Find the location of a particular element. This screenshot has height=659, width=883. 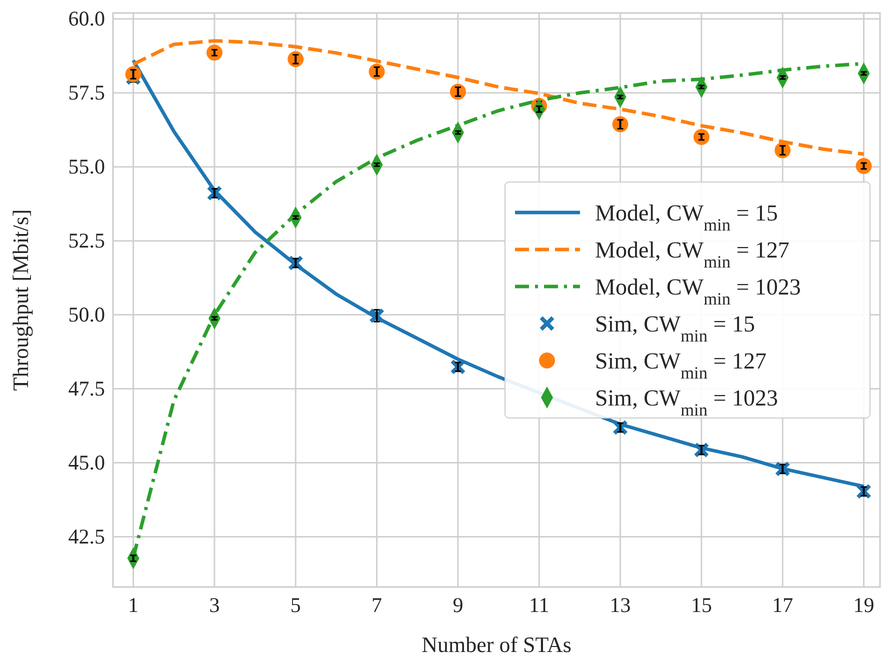

x-tick-label: 13 is located at coordinates (620, 604).